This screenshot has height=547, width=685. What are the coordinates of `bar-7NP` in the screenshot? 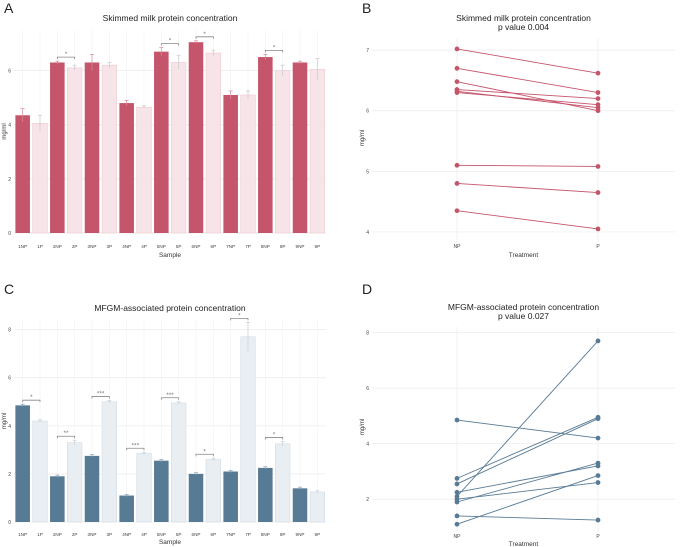 It's located at (230, 164).